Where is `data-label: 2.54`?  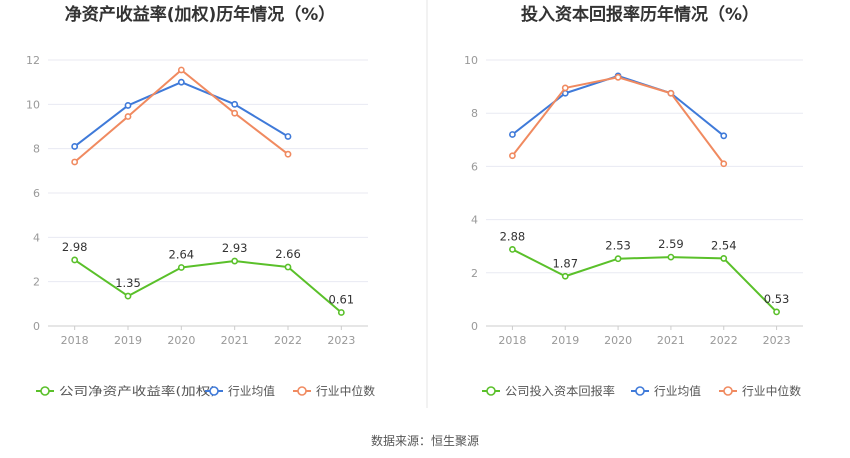 data-label: 2.54 is located at coordinates (724, 245).